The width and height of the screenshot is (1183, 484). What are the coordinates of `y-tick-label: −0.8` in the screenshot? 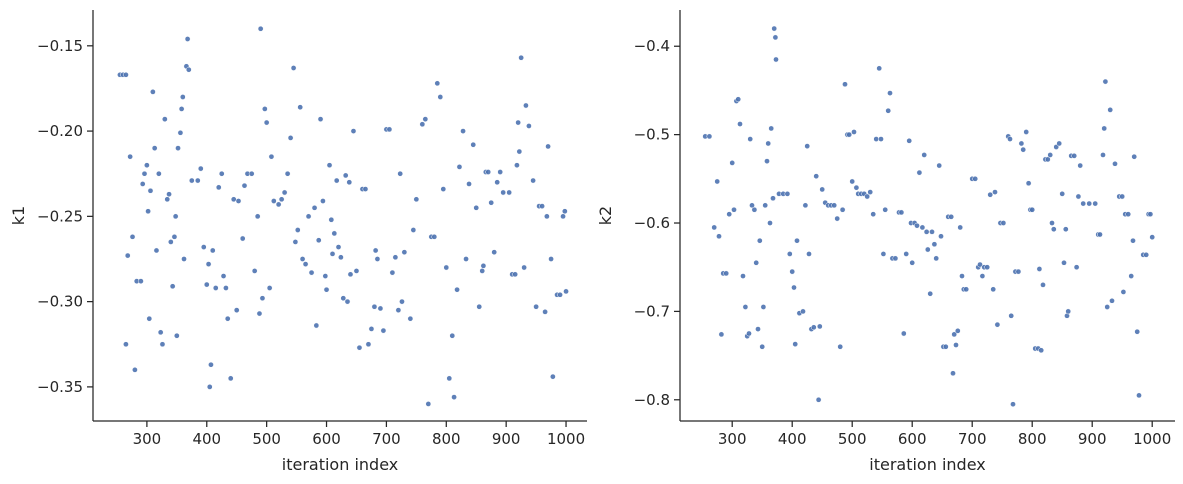 It's located at (652, 400).